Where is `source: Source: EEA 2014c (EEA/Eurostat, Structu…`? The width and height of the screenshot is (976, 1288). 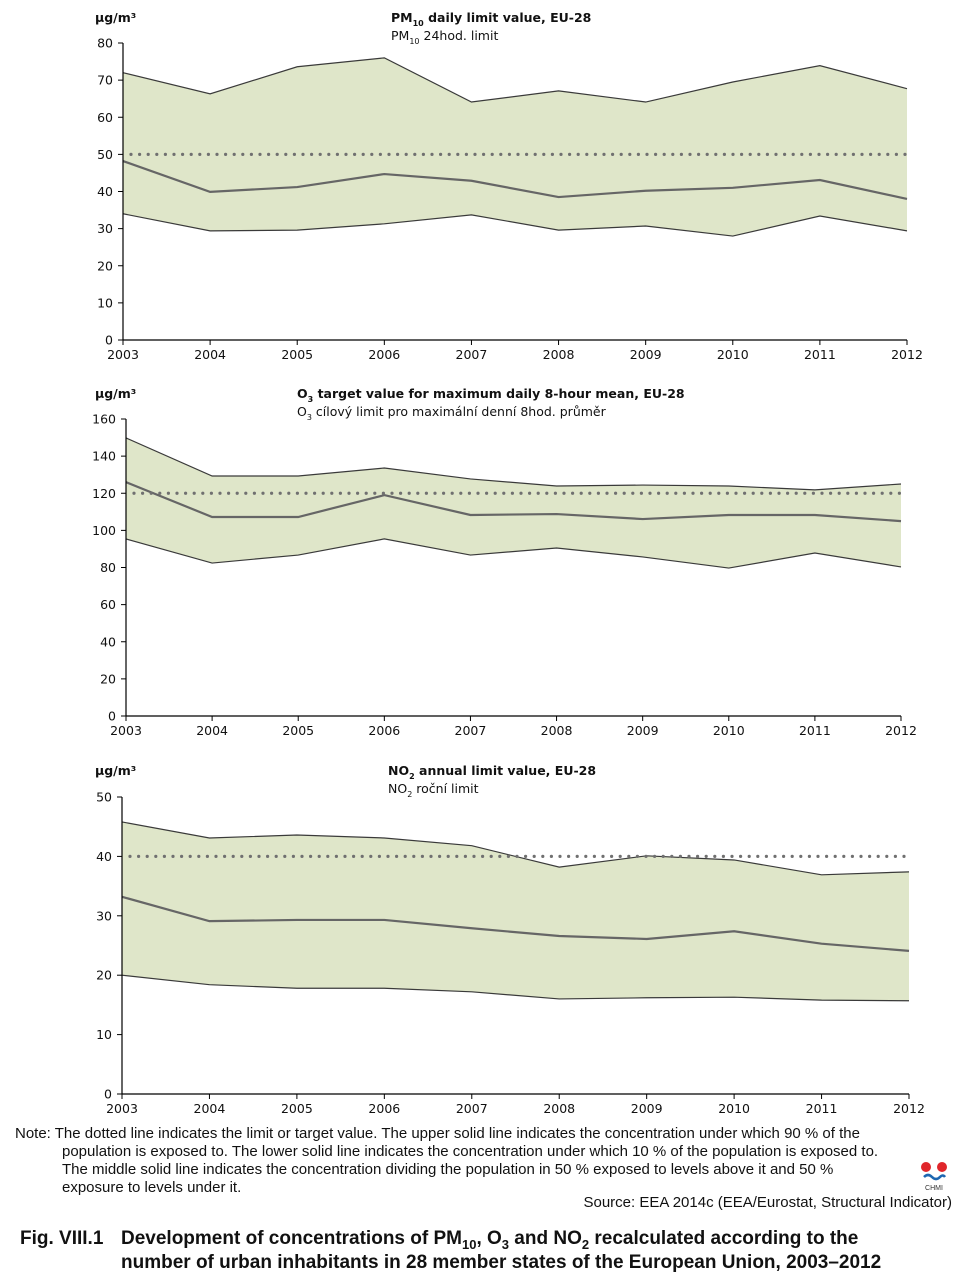 source: Source: EEA 2014c (EEA/Eurostat, Structu… is located at coordinates (767, 1202).